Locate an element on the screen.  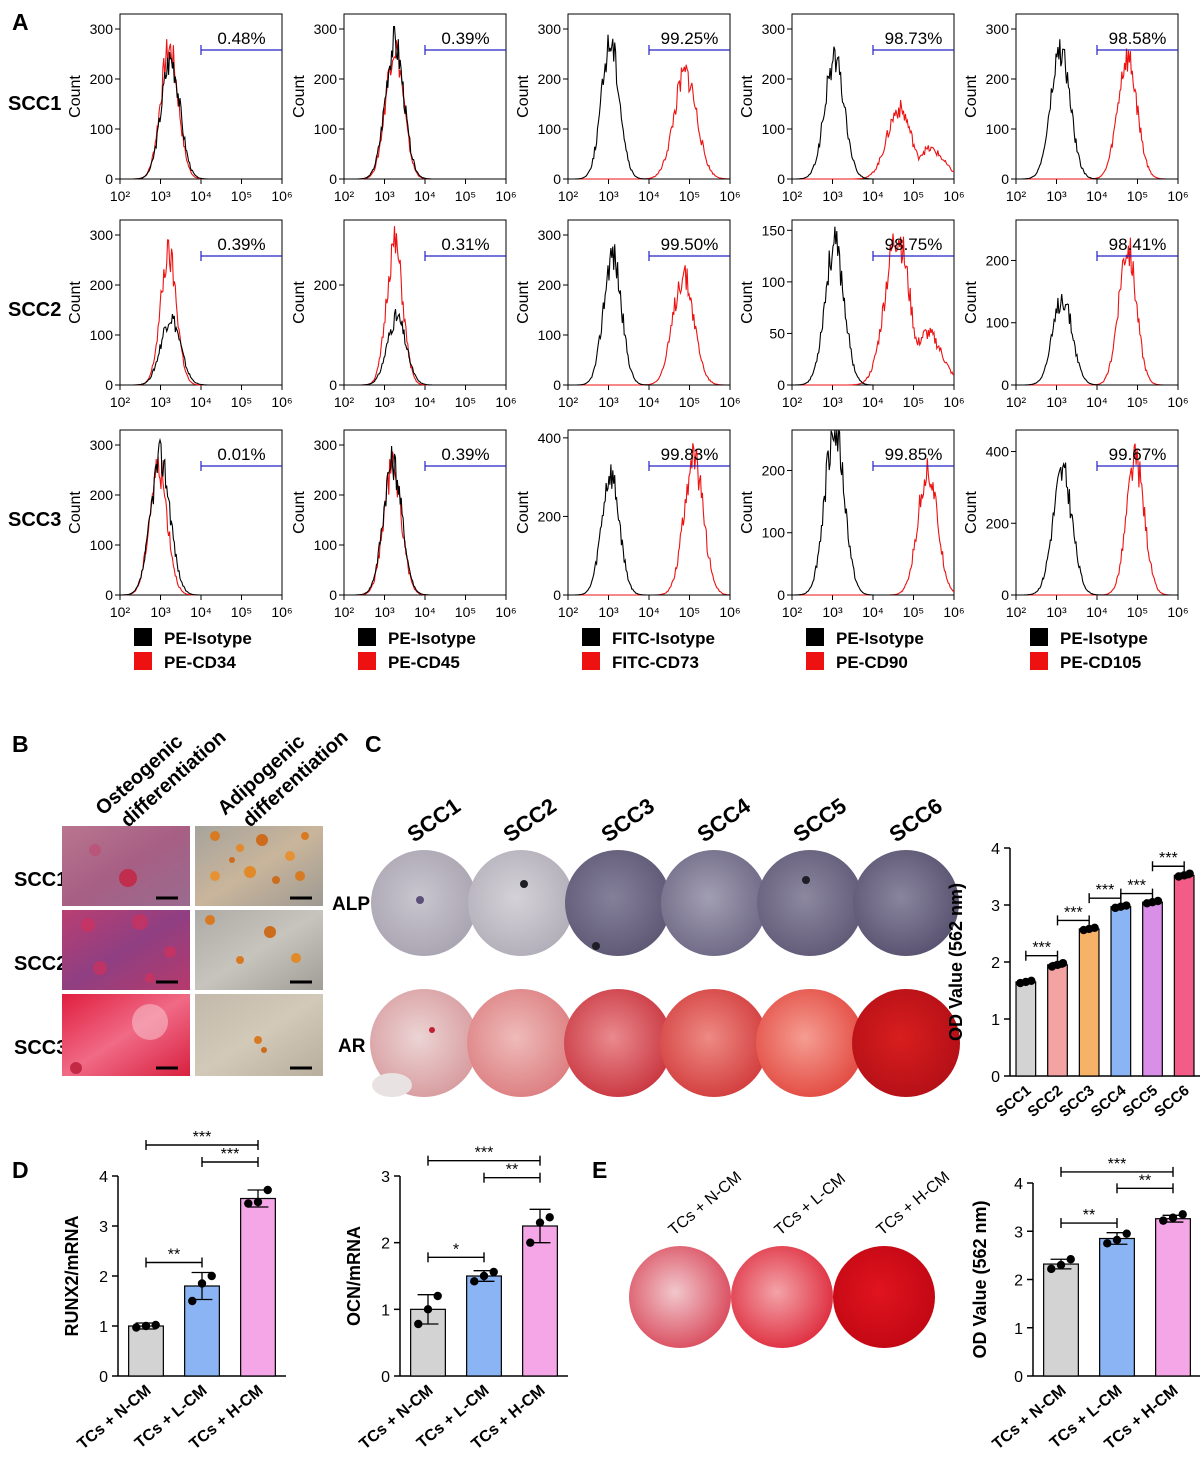
legend-label-marker: PE-CD34 is located at coordinates (200, 662).